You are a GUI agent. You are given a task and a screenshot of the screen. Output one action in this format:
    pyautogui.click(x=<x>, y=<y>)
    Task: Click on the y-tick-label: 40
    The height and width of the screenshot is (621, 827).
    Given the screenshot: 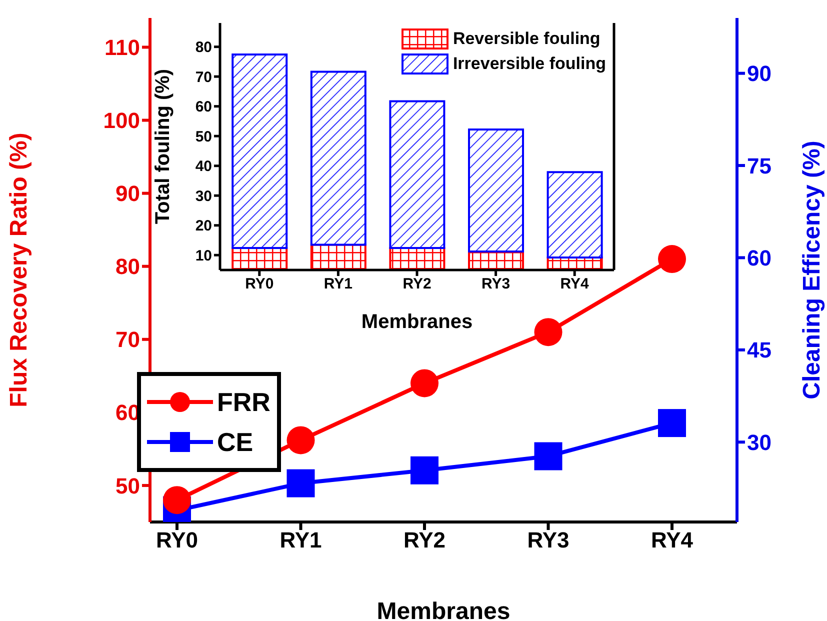 What is the action you would take?
    pyautogui.click(x=203, y=167)
    